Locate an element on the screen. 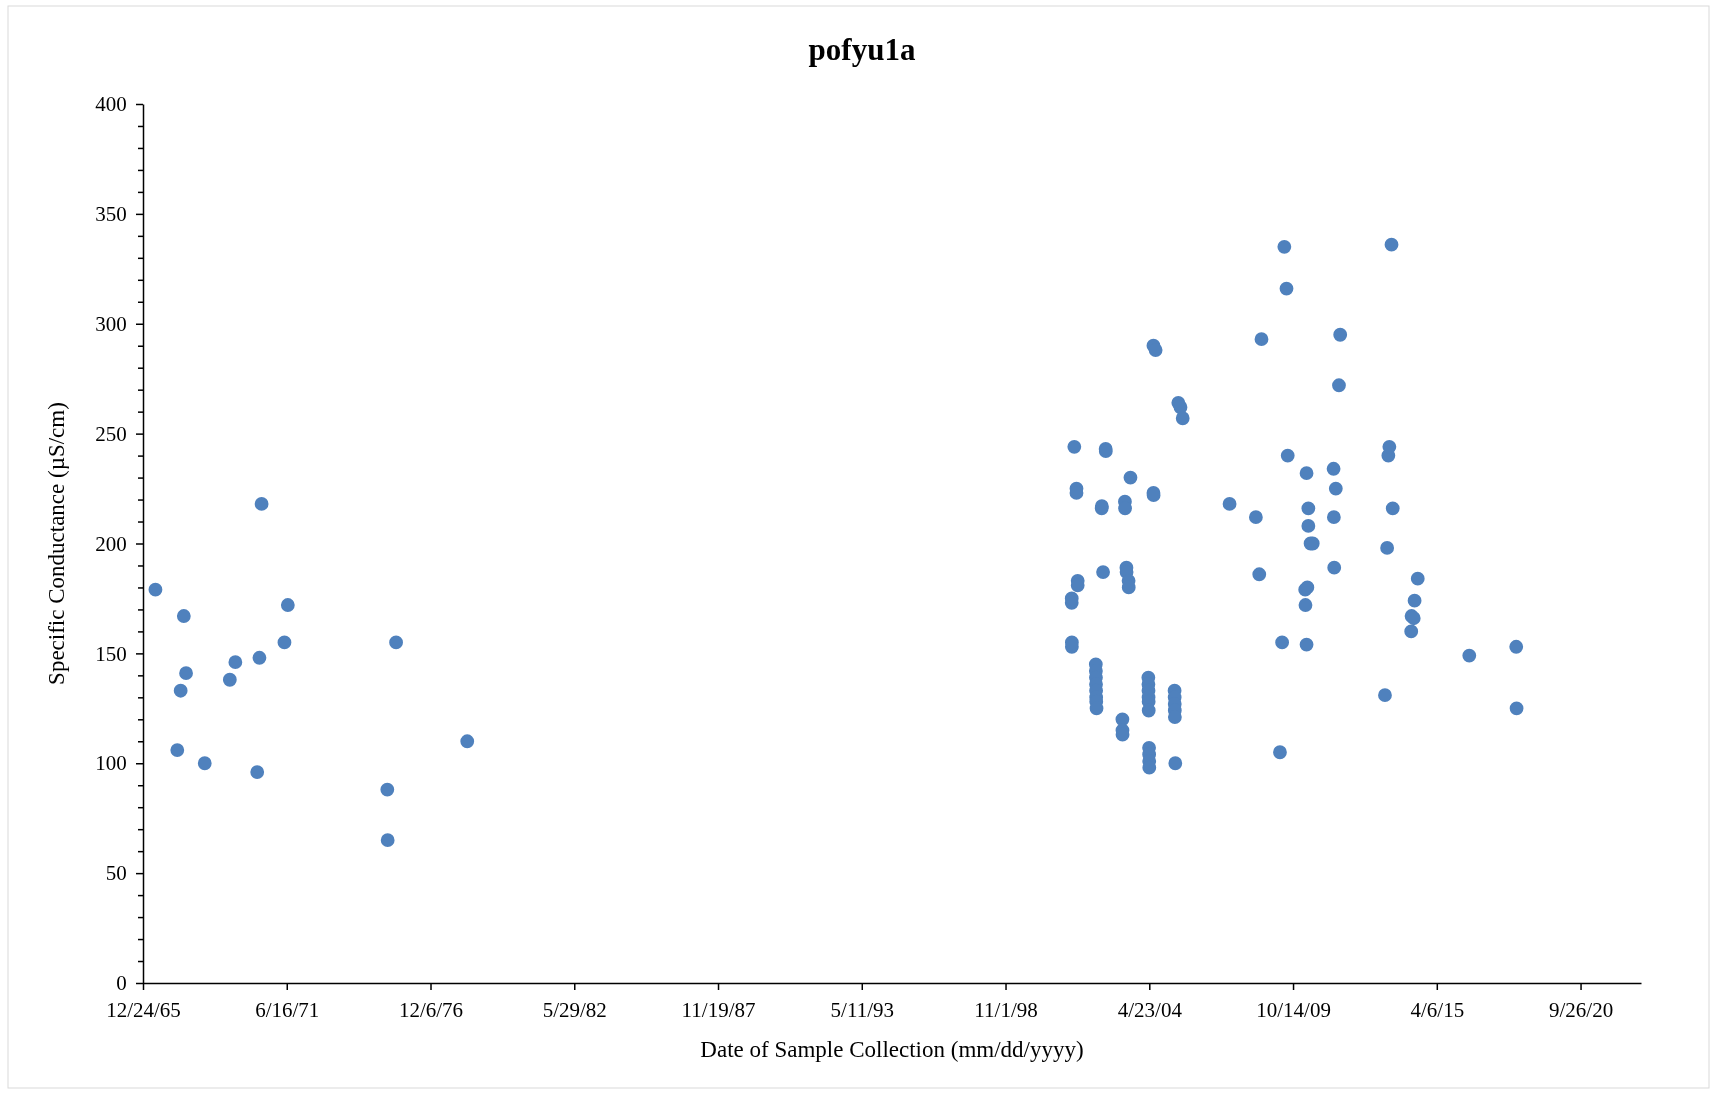 The height and width of the screenshot is (1096, 1715). y-axis-title: Specific Conductance (µS/cm) is located at coordinates (56, 543).